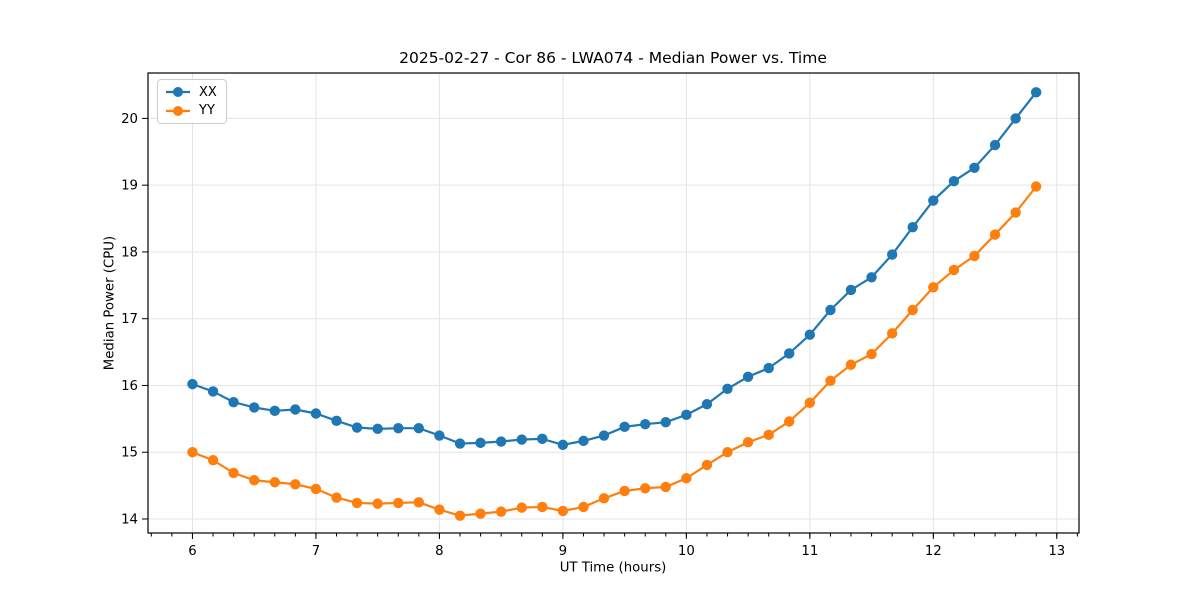 This screenshot has height=600, width=1200. I want to click on y-tick-label: 14, so click(129, 519).